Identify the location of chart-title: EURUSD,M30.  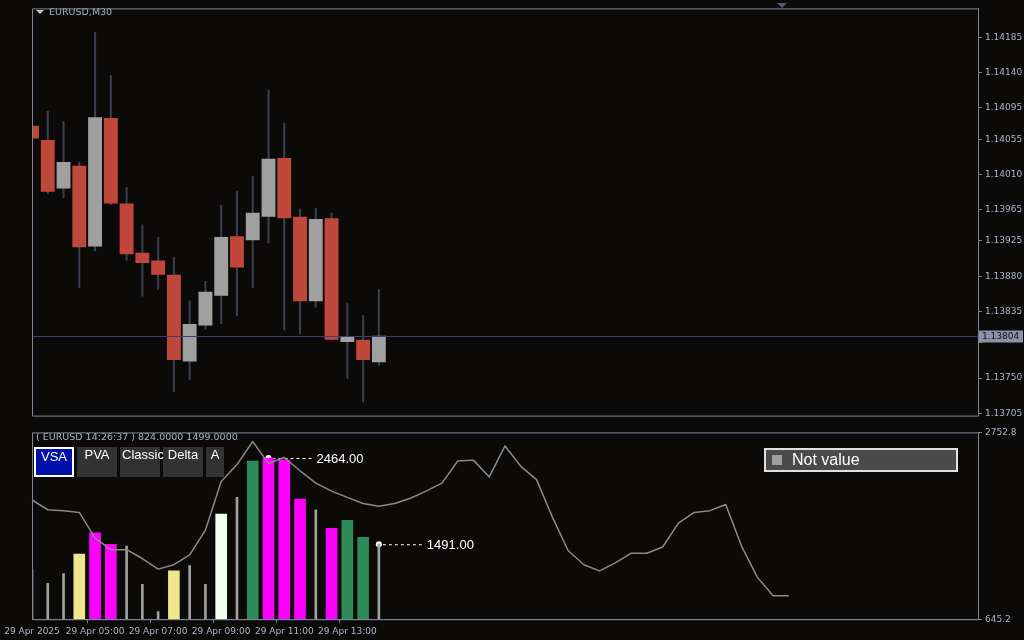
(81, 11).